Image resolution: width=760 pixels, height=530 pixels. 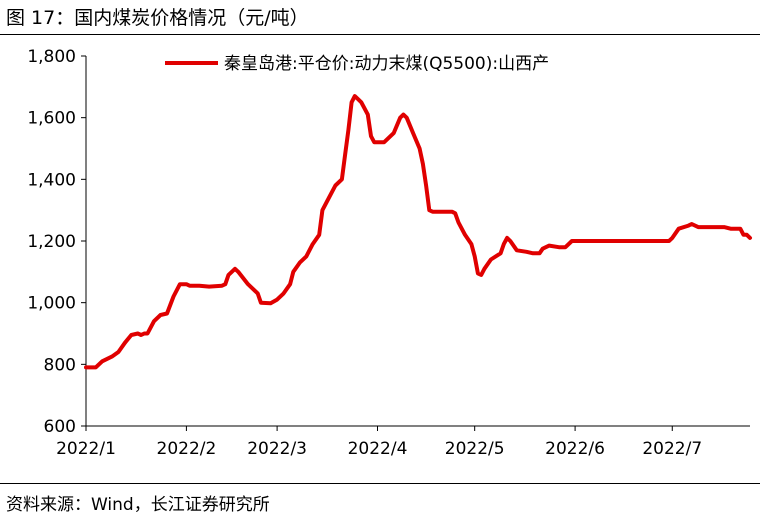 I want to click on x-tick-label: 2022/3, so click(x=277, y=449).